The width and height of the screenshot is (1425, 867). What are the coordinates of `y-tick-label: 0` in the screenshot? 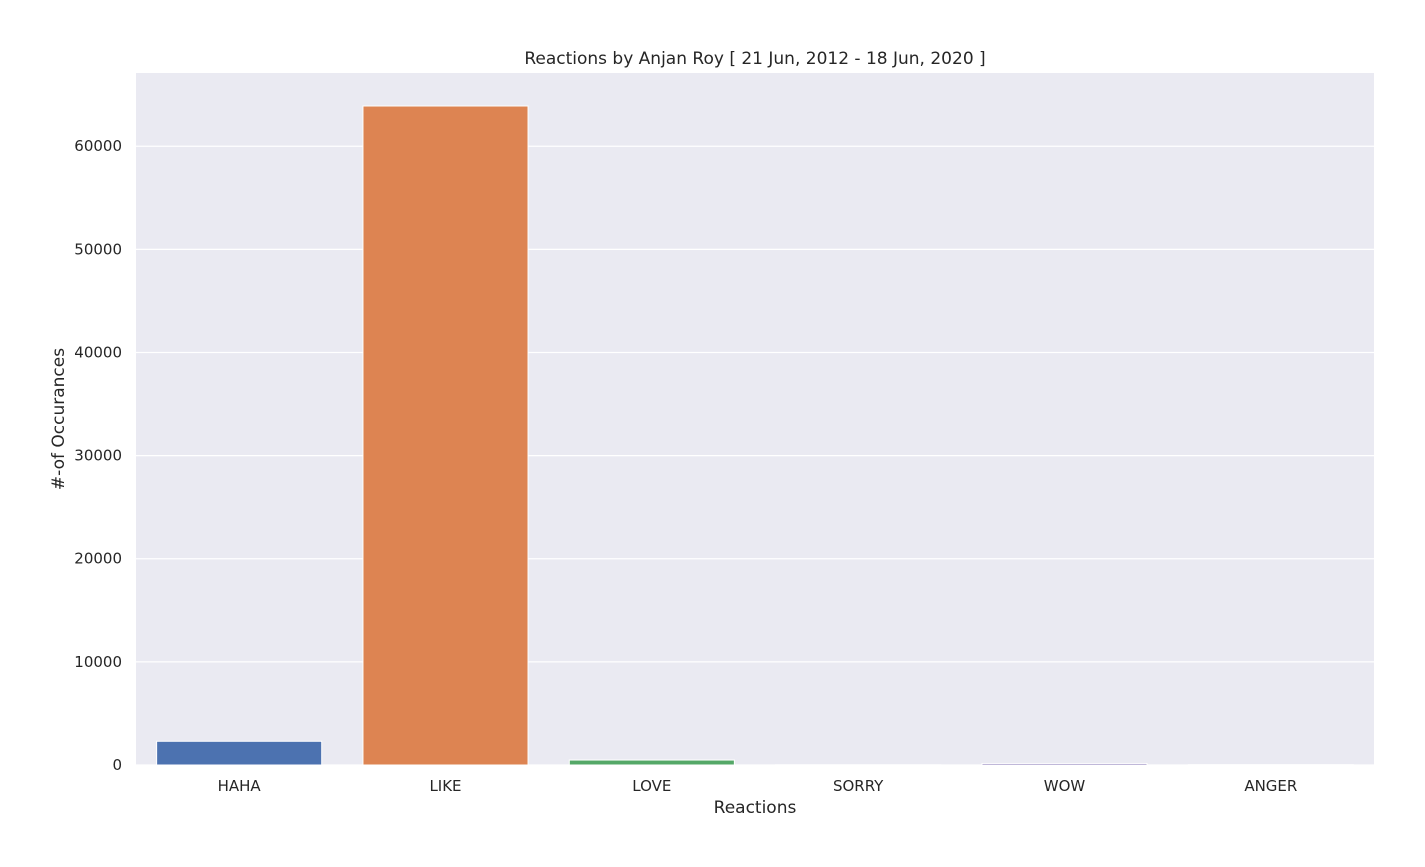 It's located at (117, 765).